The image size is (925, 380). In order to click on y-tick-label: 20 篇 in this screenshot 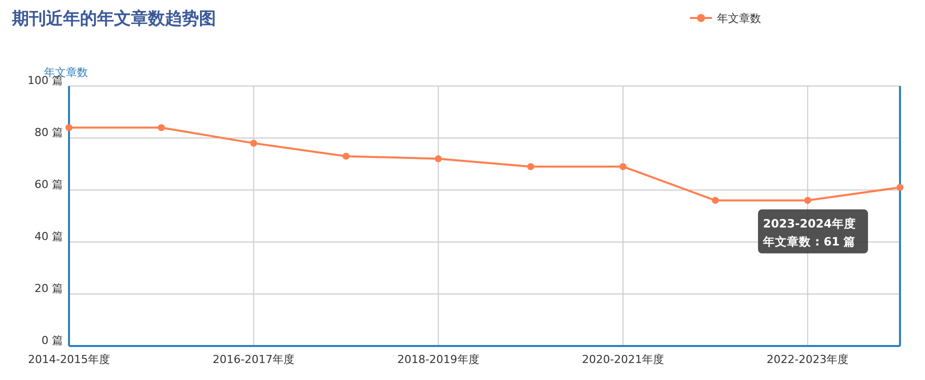, I will do `click(48, 288)`.